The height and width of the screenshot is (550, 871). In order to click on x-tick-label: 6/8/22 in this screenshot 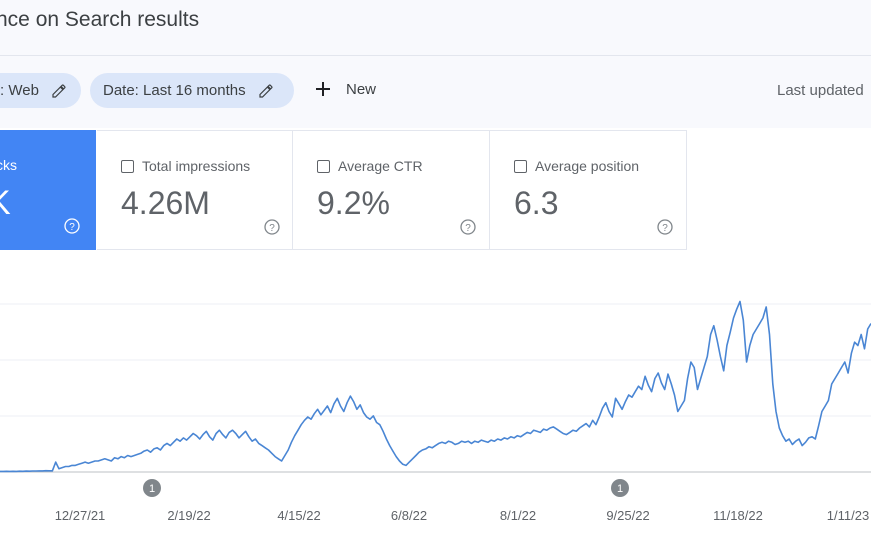, I will do `click(409, 515)`.